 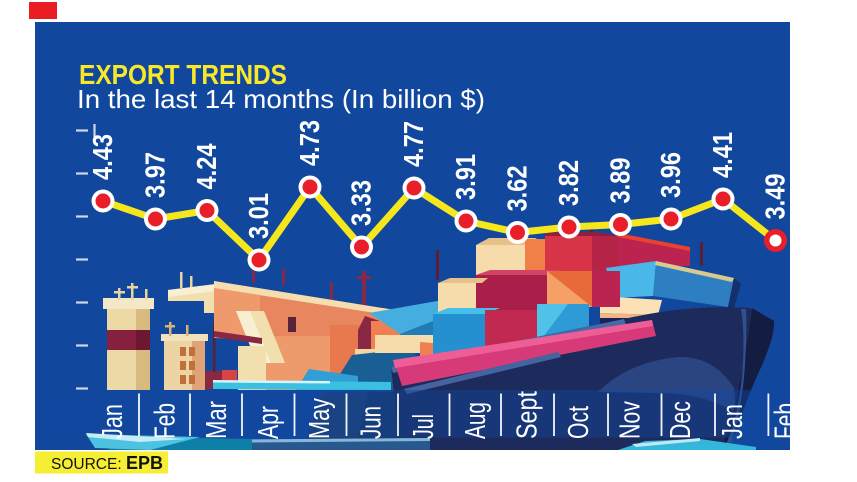 I want to click on svg-text: 3.62, so click(x=517, y=189).